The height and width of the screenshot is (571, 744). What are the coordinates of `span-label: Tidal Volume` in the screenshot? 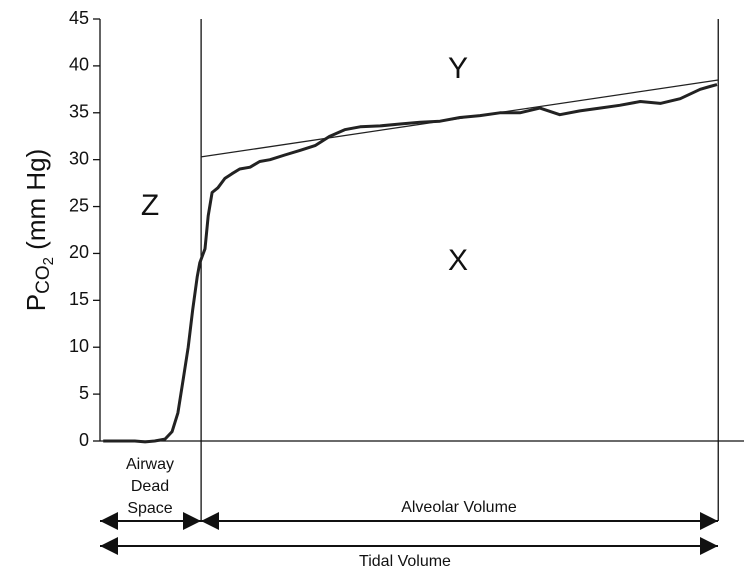 It's located at (405, 561).